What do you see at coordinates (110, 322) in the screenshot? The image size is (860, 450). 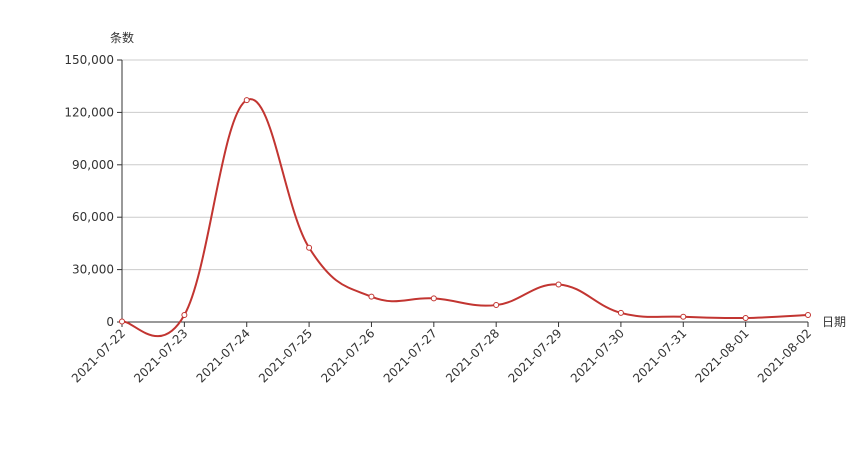 I see `y-tick-label: 0` at bounding box center [110, 322].